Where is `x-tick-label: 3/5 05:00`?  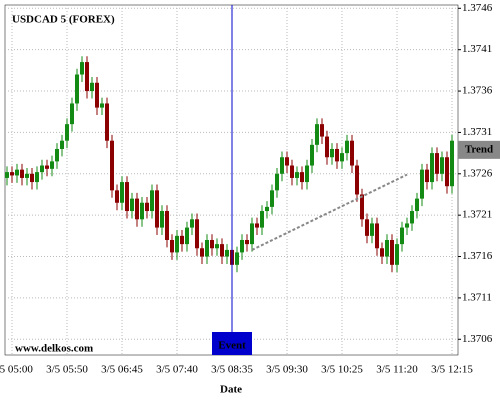 x-tick-label: 3/5 05:00 is located at coordinates (16, 370).